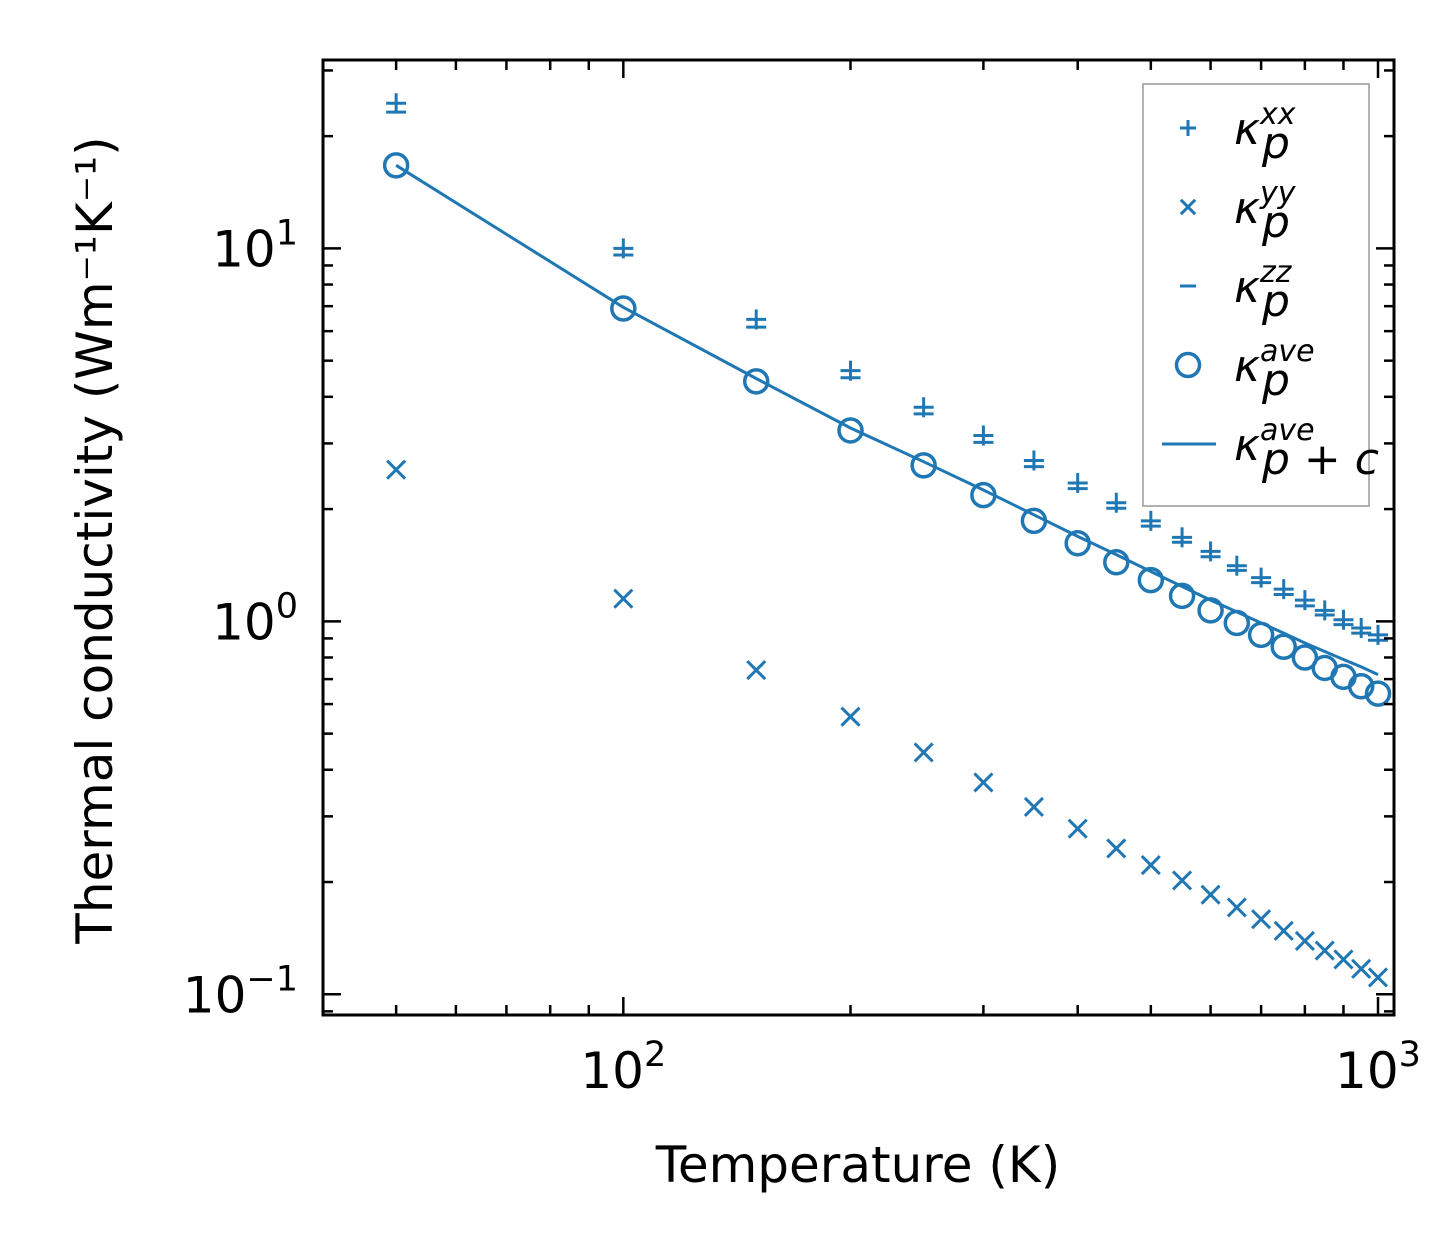 The height and width of the screenshot is (1254, 1454). I want to click on legend-label: κxx, so click(1265, 126).